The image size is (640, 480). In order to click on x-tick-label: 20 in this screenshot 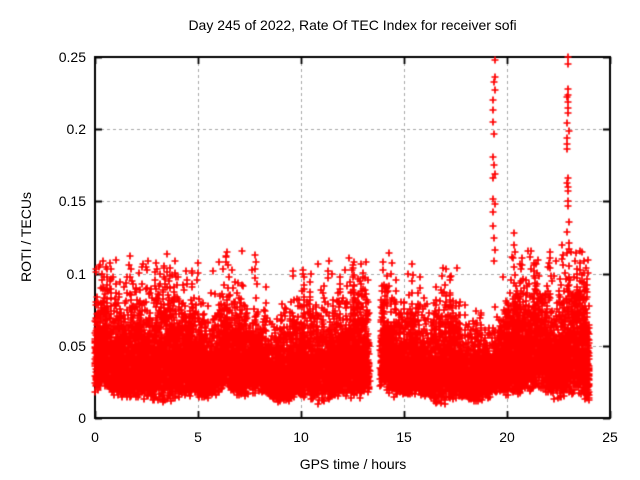, I will do `click(507, 437)`.